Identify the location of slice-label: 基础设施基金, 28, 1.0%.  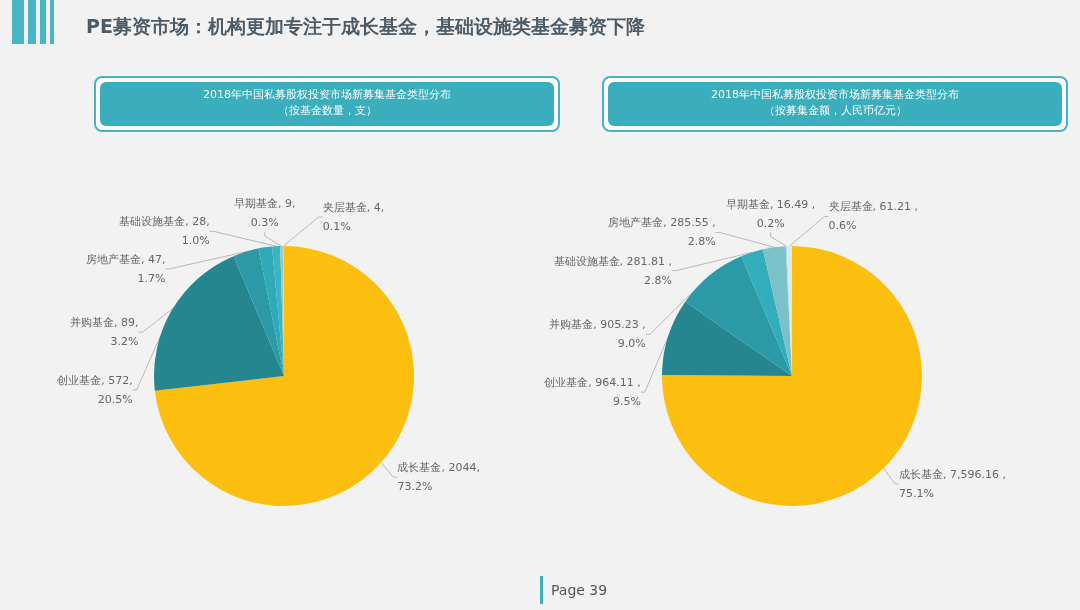
(164, 231).